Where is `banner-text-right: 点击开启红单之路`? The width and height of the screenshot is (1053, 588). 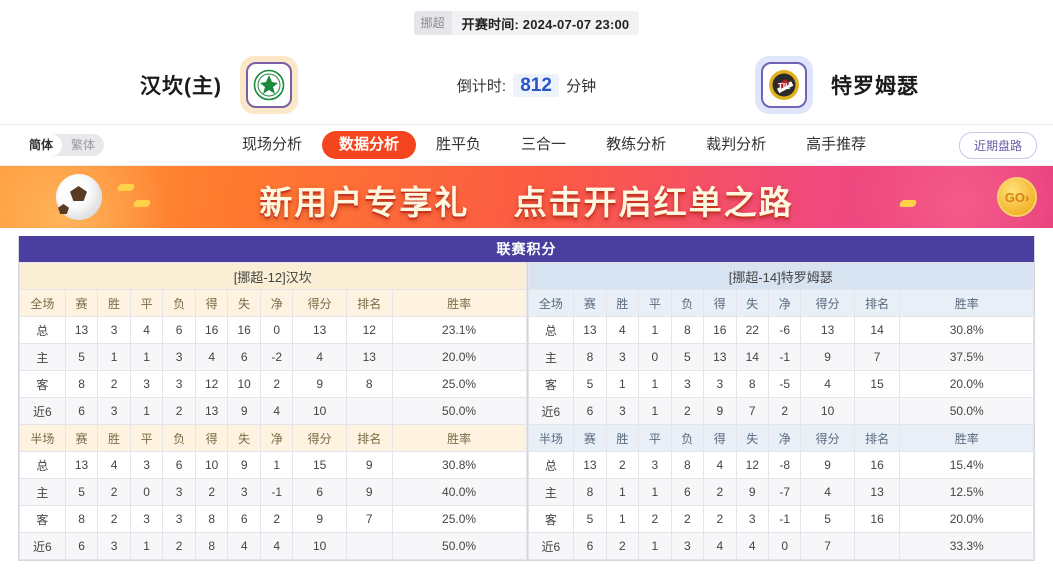
banner-text-right: 点击开启红单之路 is located at coordinates (653, 202).